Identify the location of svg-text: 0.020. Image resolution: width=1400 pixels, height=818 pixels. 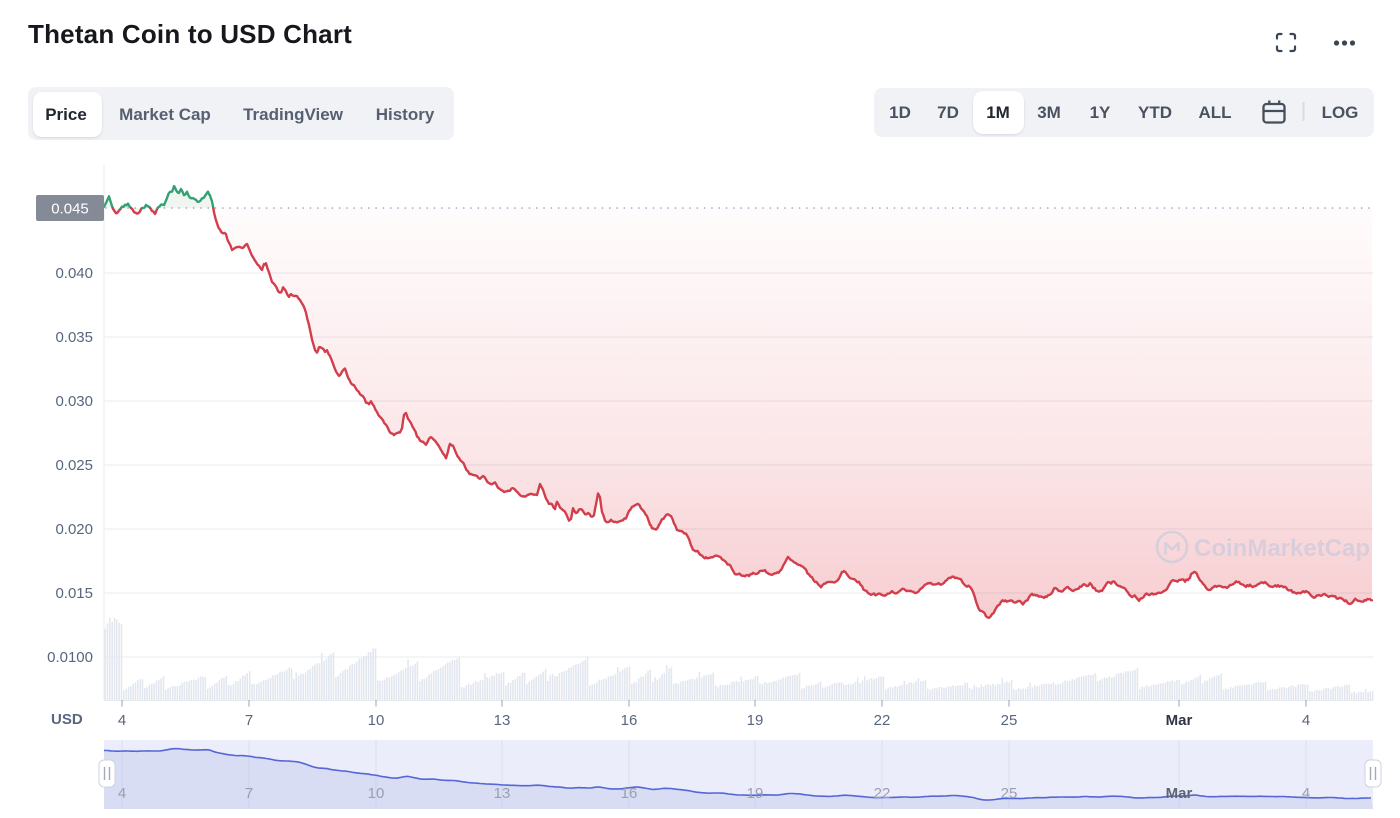
(74, 529).